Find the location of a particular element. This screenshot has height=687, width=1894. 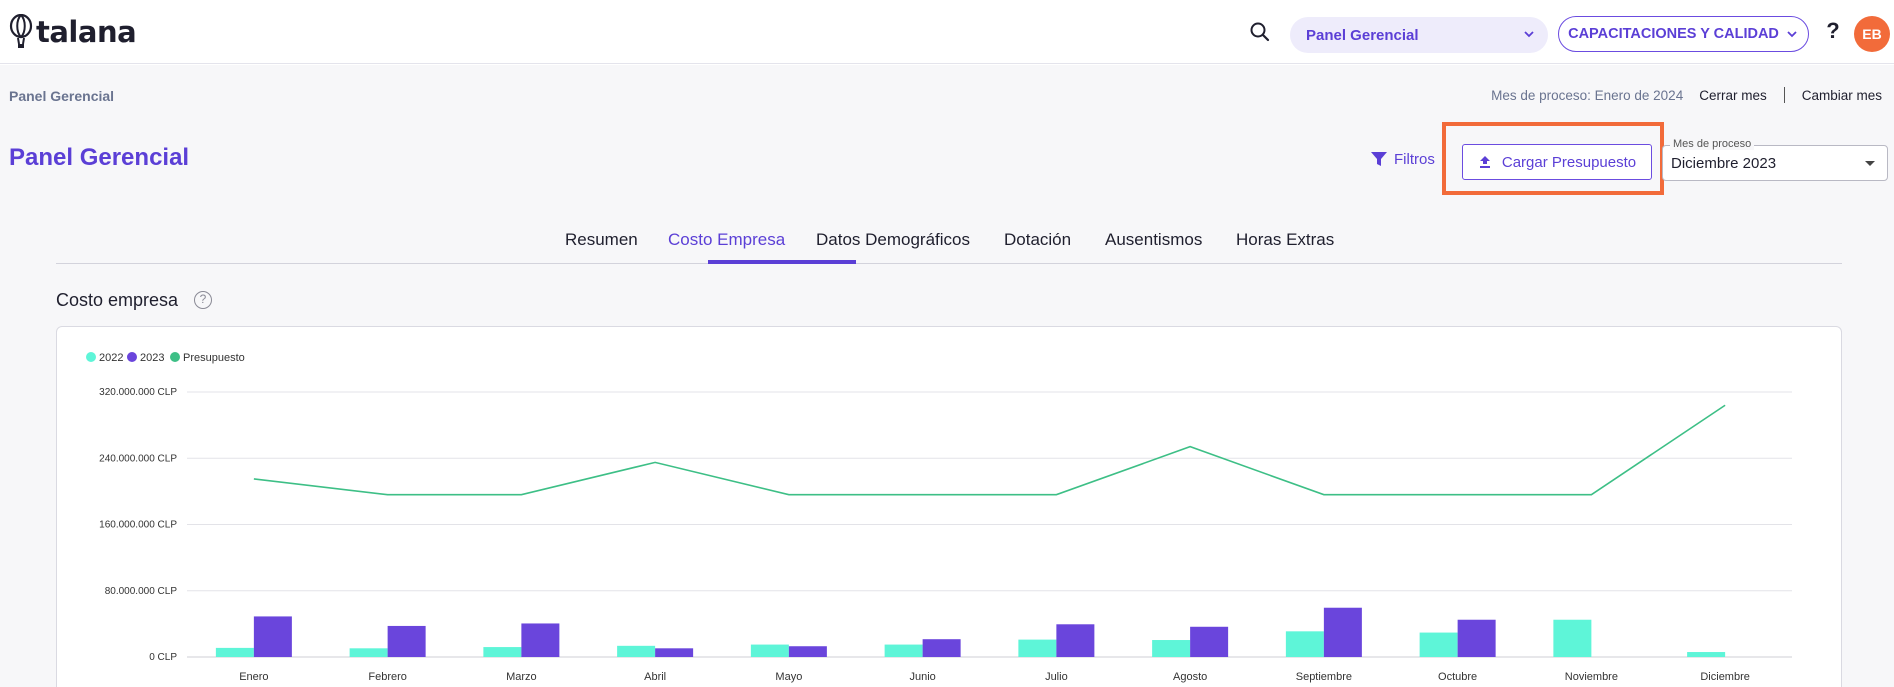

breadcrumb: Panel Gerencial is located at coordinates (62, 96).